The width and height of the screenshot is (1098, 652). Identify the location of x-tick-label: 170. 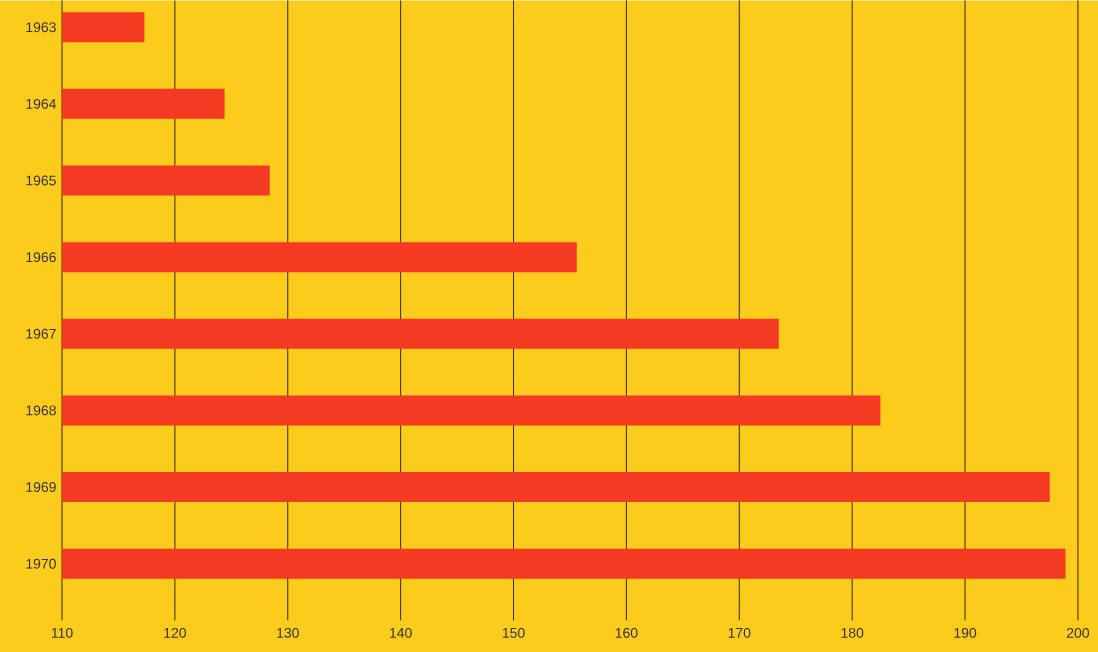
(739, 632).